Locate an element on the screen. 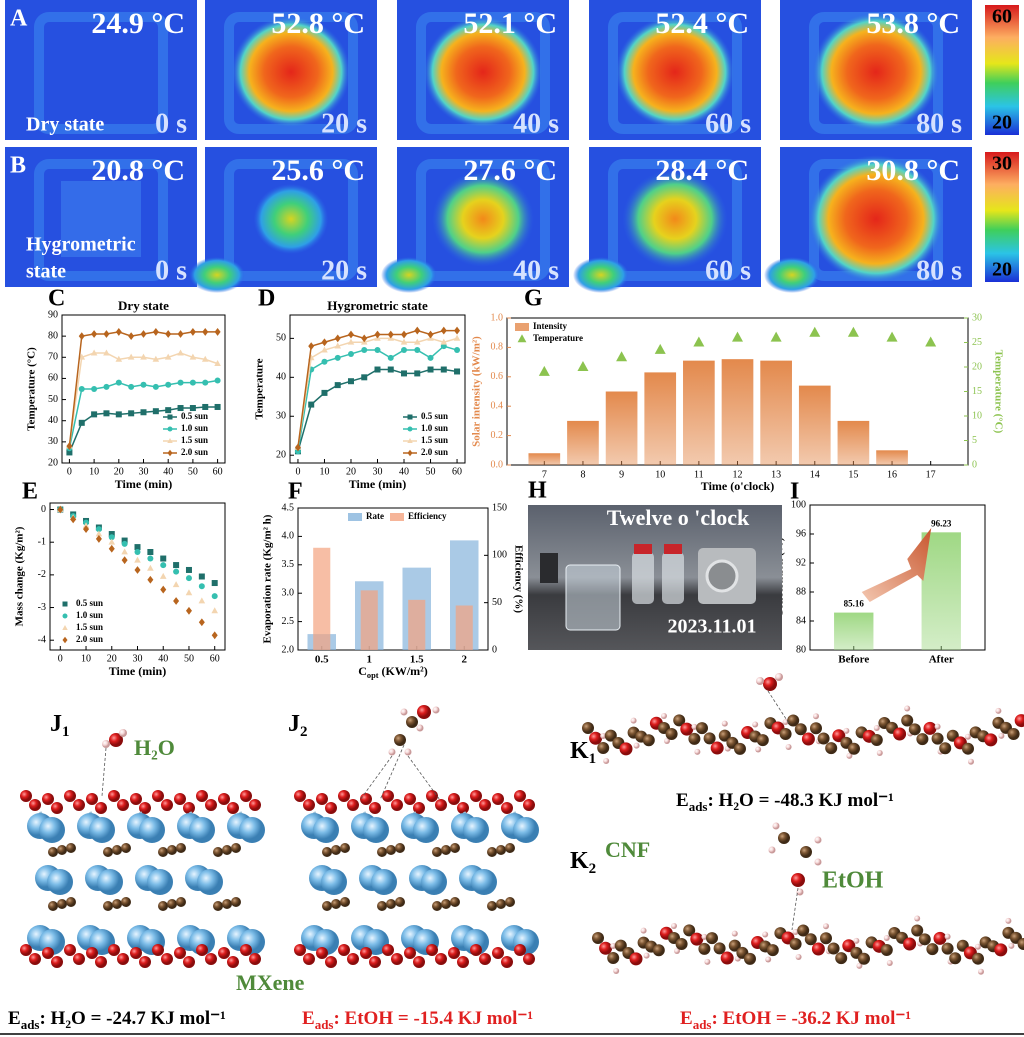  legend-label: 0.5 sun is located at coordinates (194, 416).